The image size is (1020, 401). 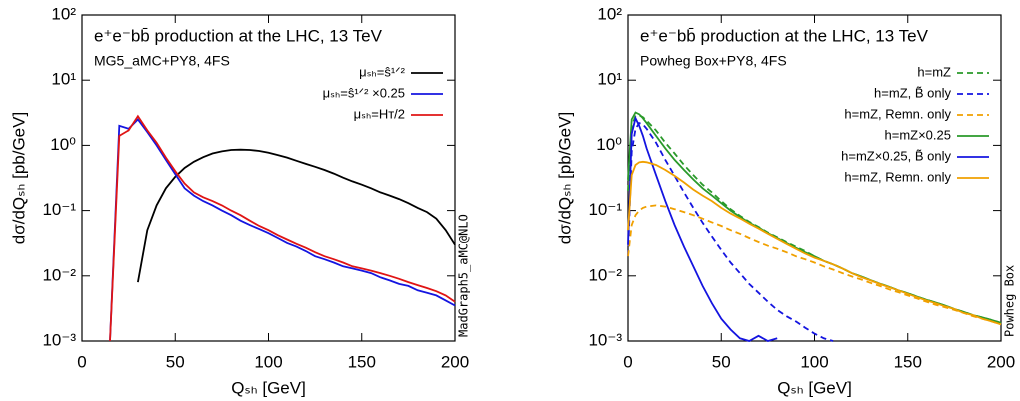 I want to click on chart-subtitle: Powheg Box+PY8, 4FS, so click(x=713, y=61).